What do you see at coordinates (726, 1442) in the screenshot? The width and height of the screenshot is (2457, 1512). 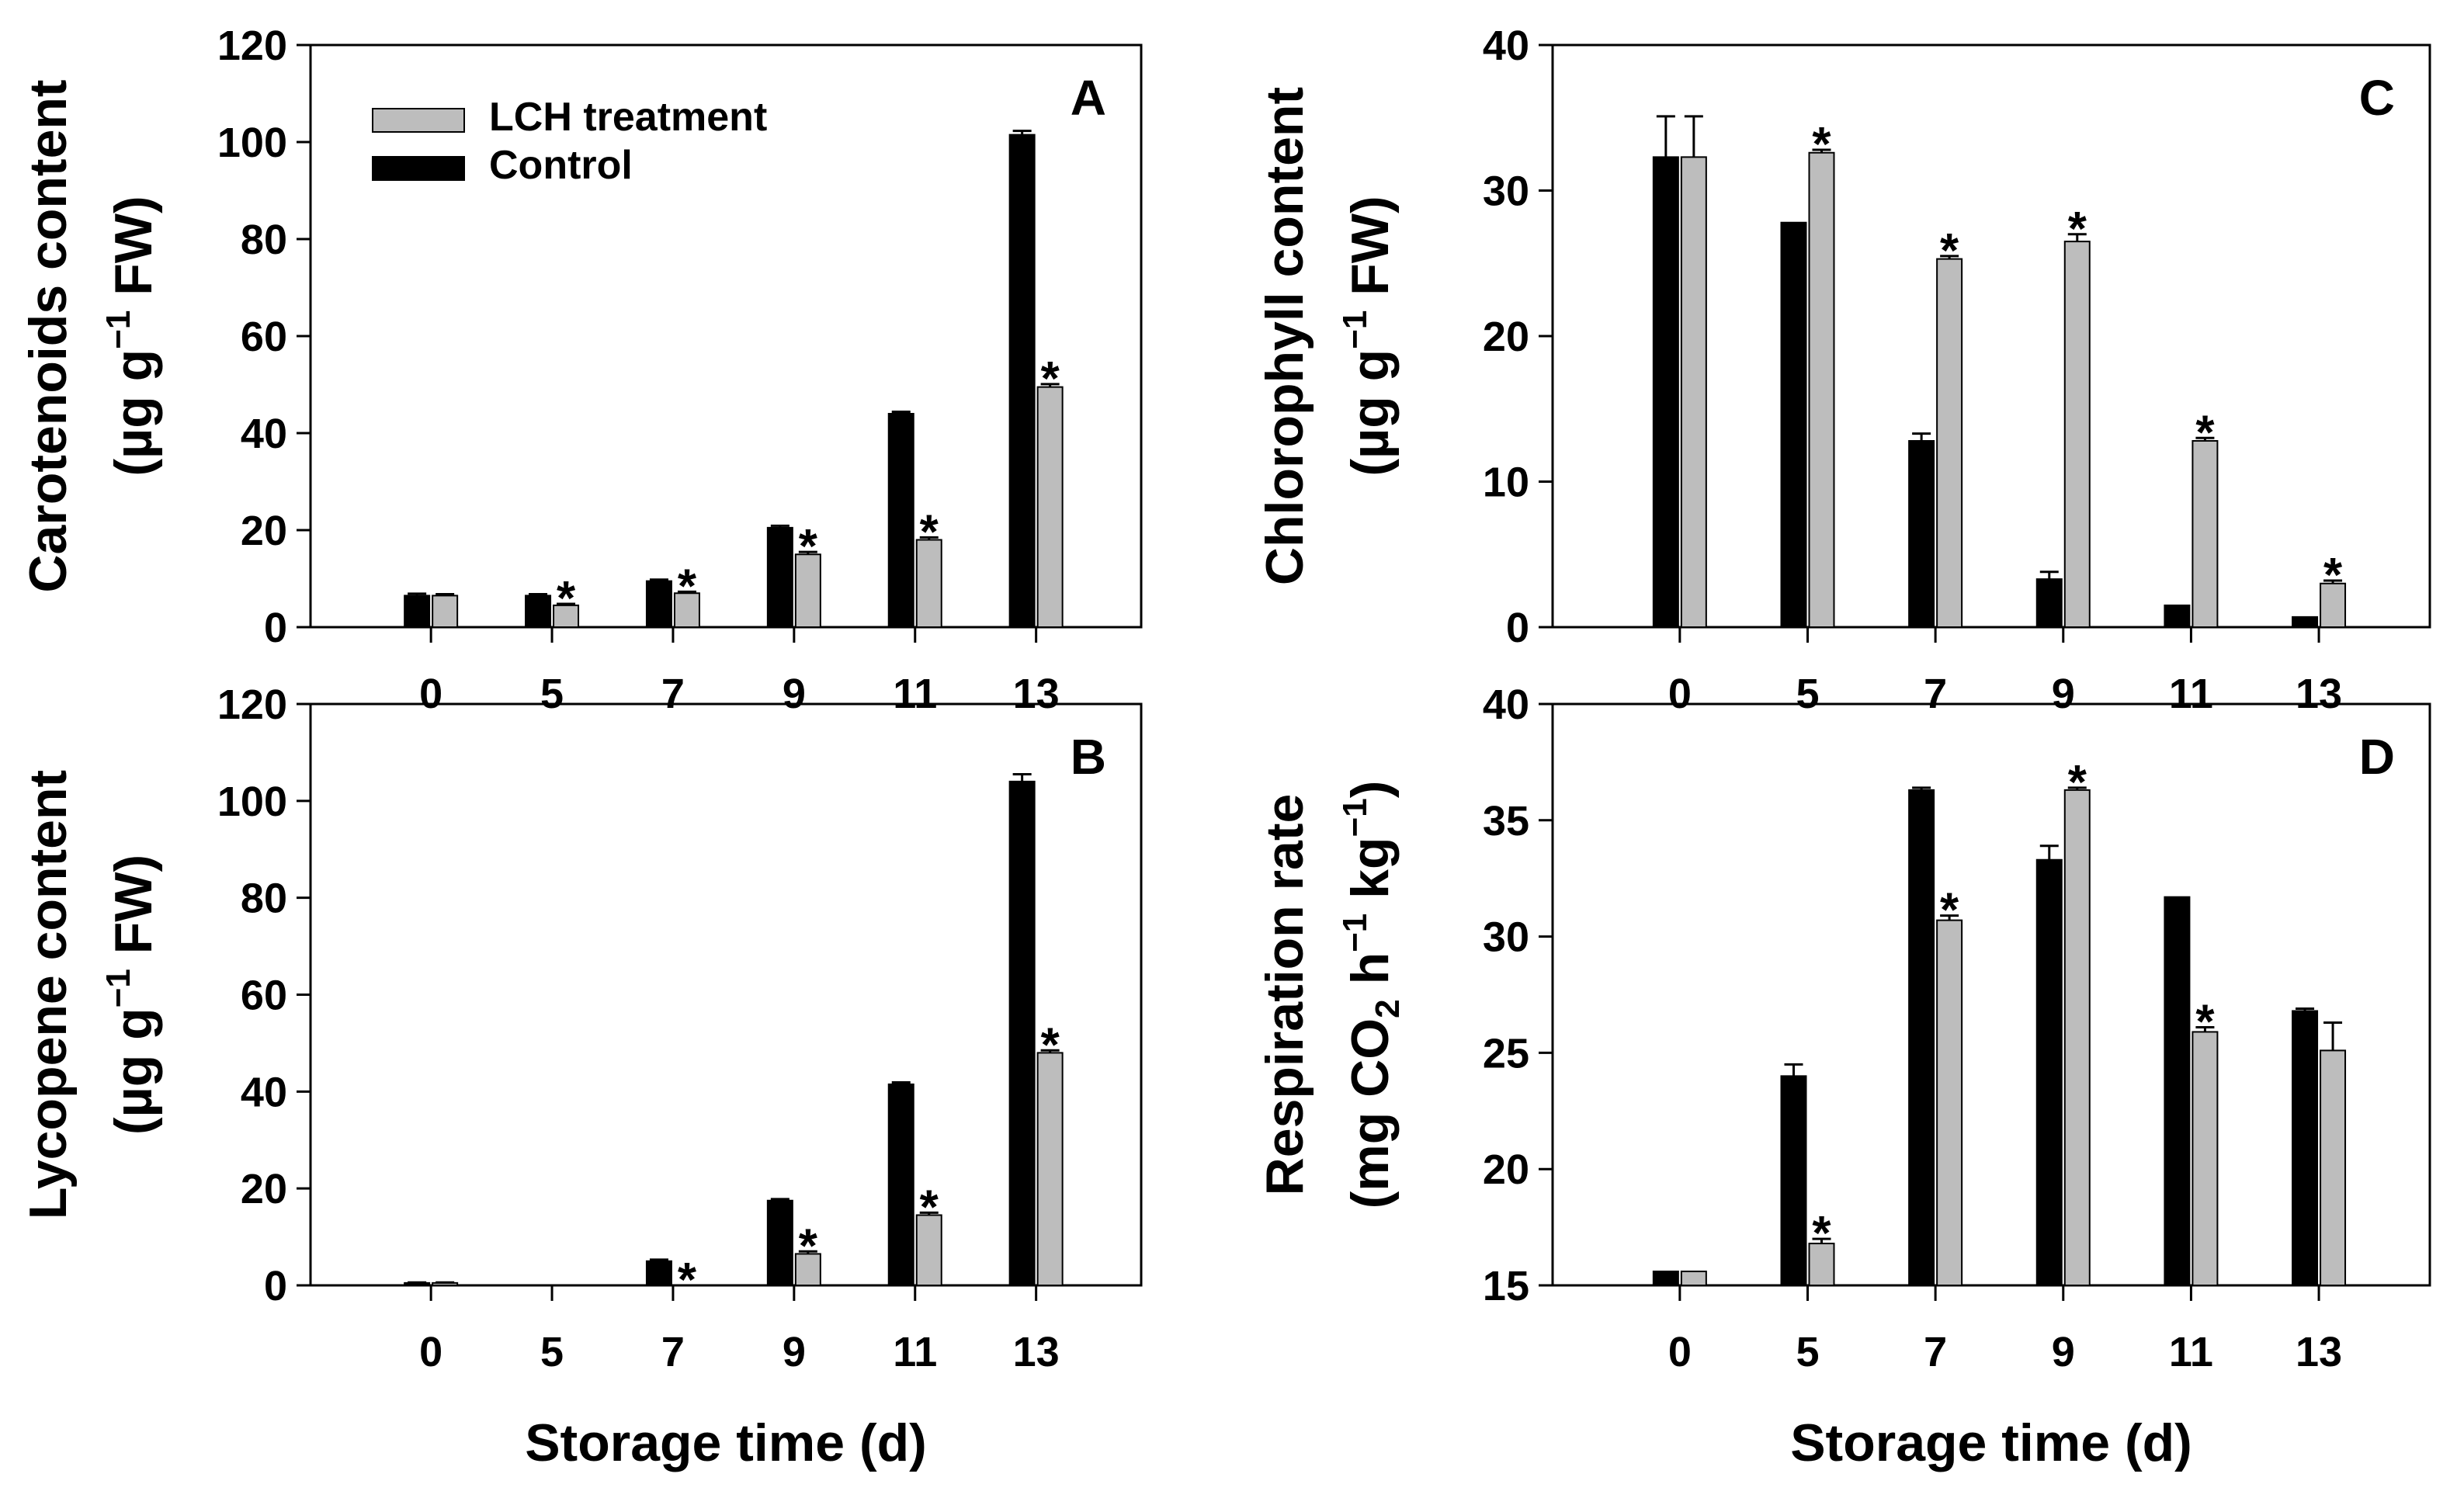 I see `x-axis-title: Storage time (d)` at bounding box center [726, 1442].